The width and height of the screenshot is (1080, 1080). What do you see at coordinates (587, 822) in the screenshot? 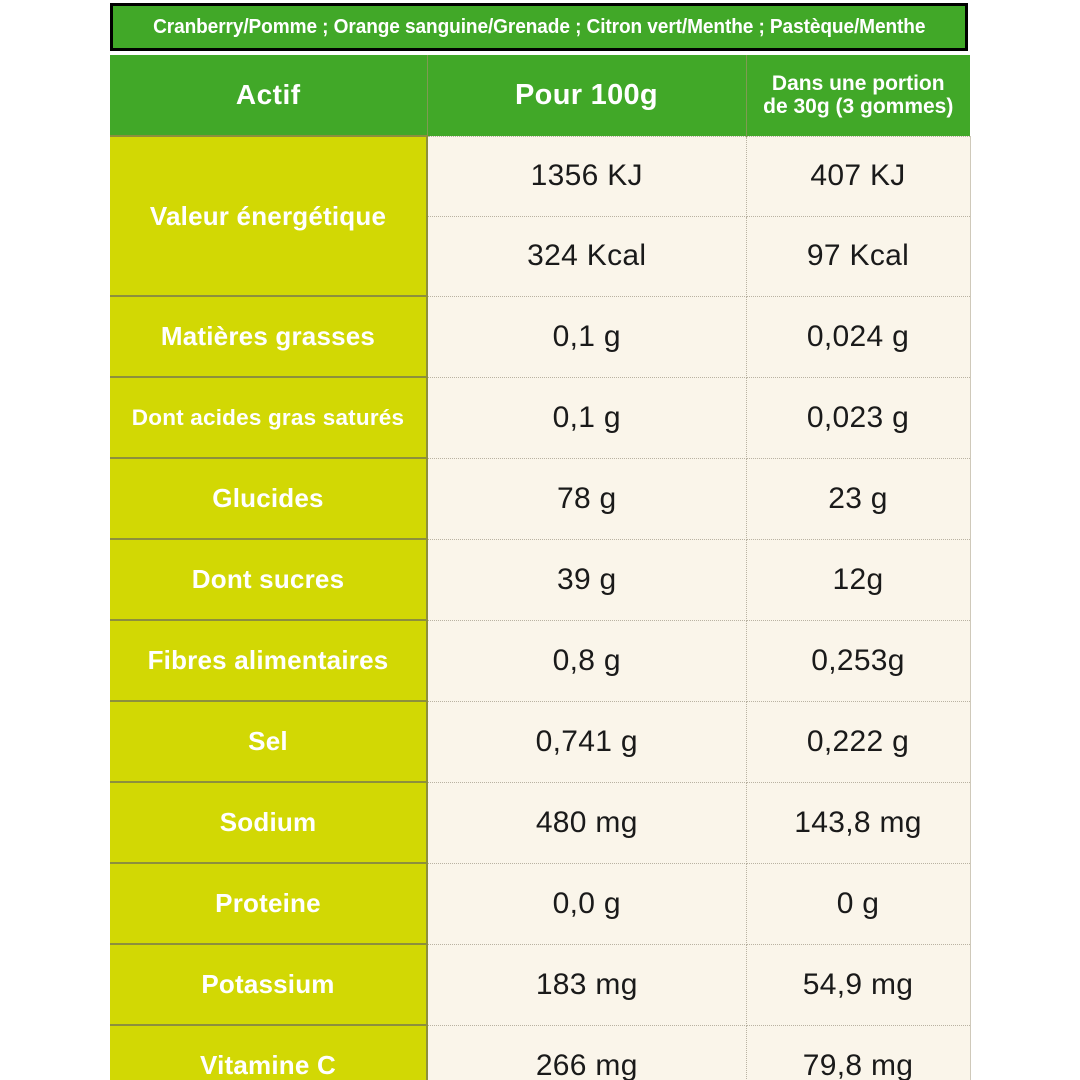
I see `row-value-sodium-100g: 480 mg` at bounding box center [587, 822].